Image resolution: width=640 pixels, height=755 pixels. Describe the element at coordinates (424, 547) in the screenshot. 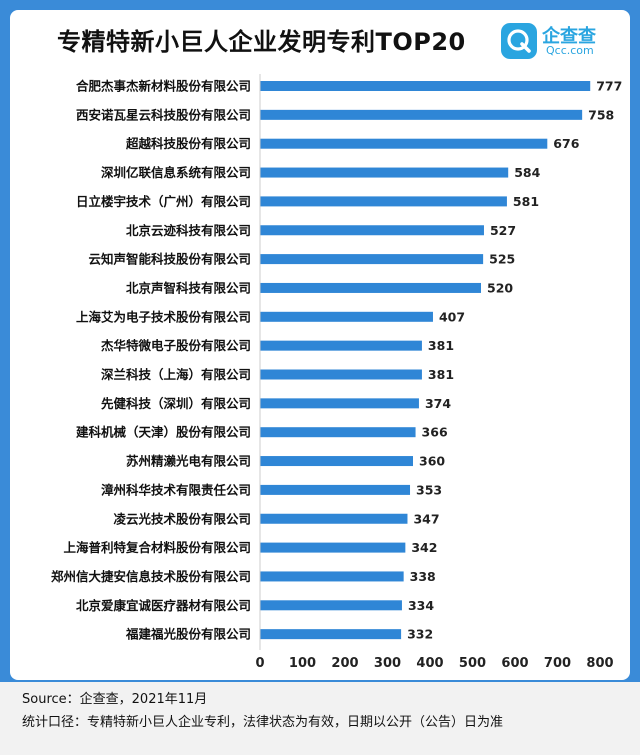

I see `value-label: 342` at that location.